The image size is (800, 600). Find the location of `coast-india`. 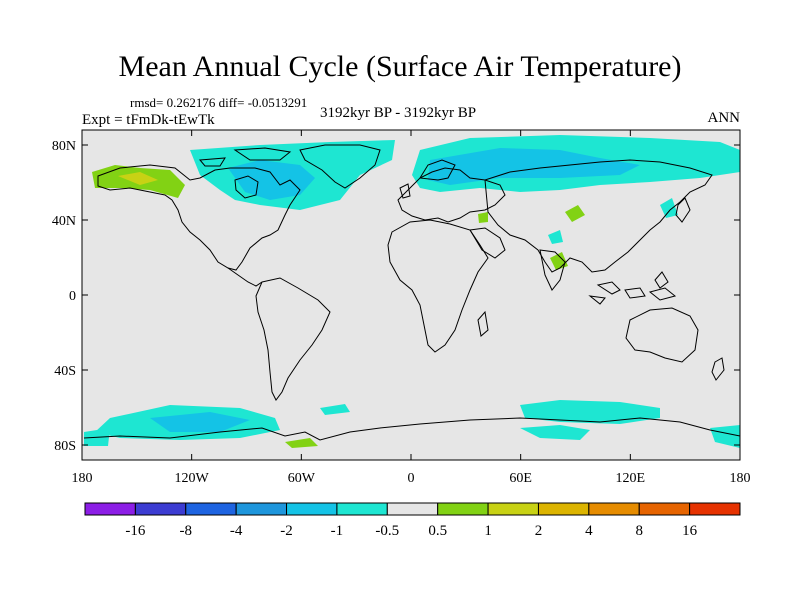

coast-india is located at coordinates (552, 270).